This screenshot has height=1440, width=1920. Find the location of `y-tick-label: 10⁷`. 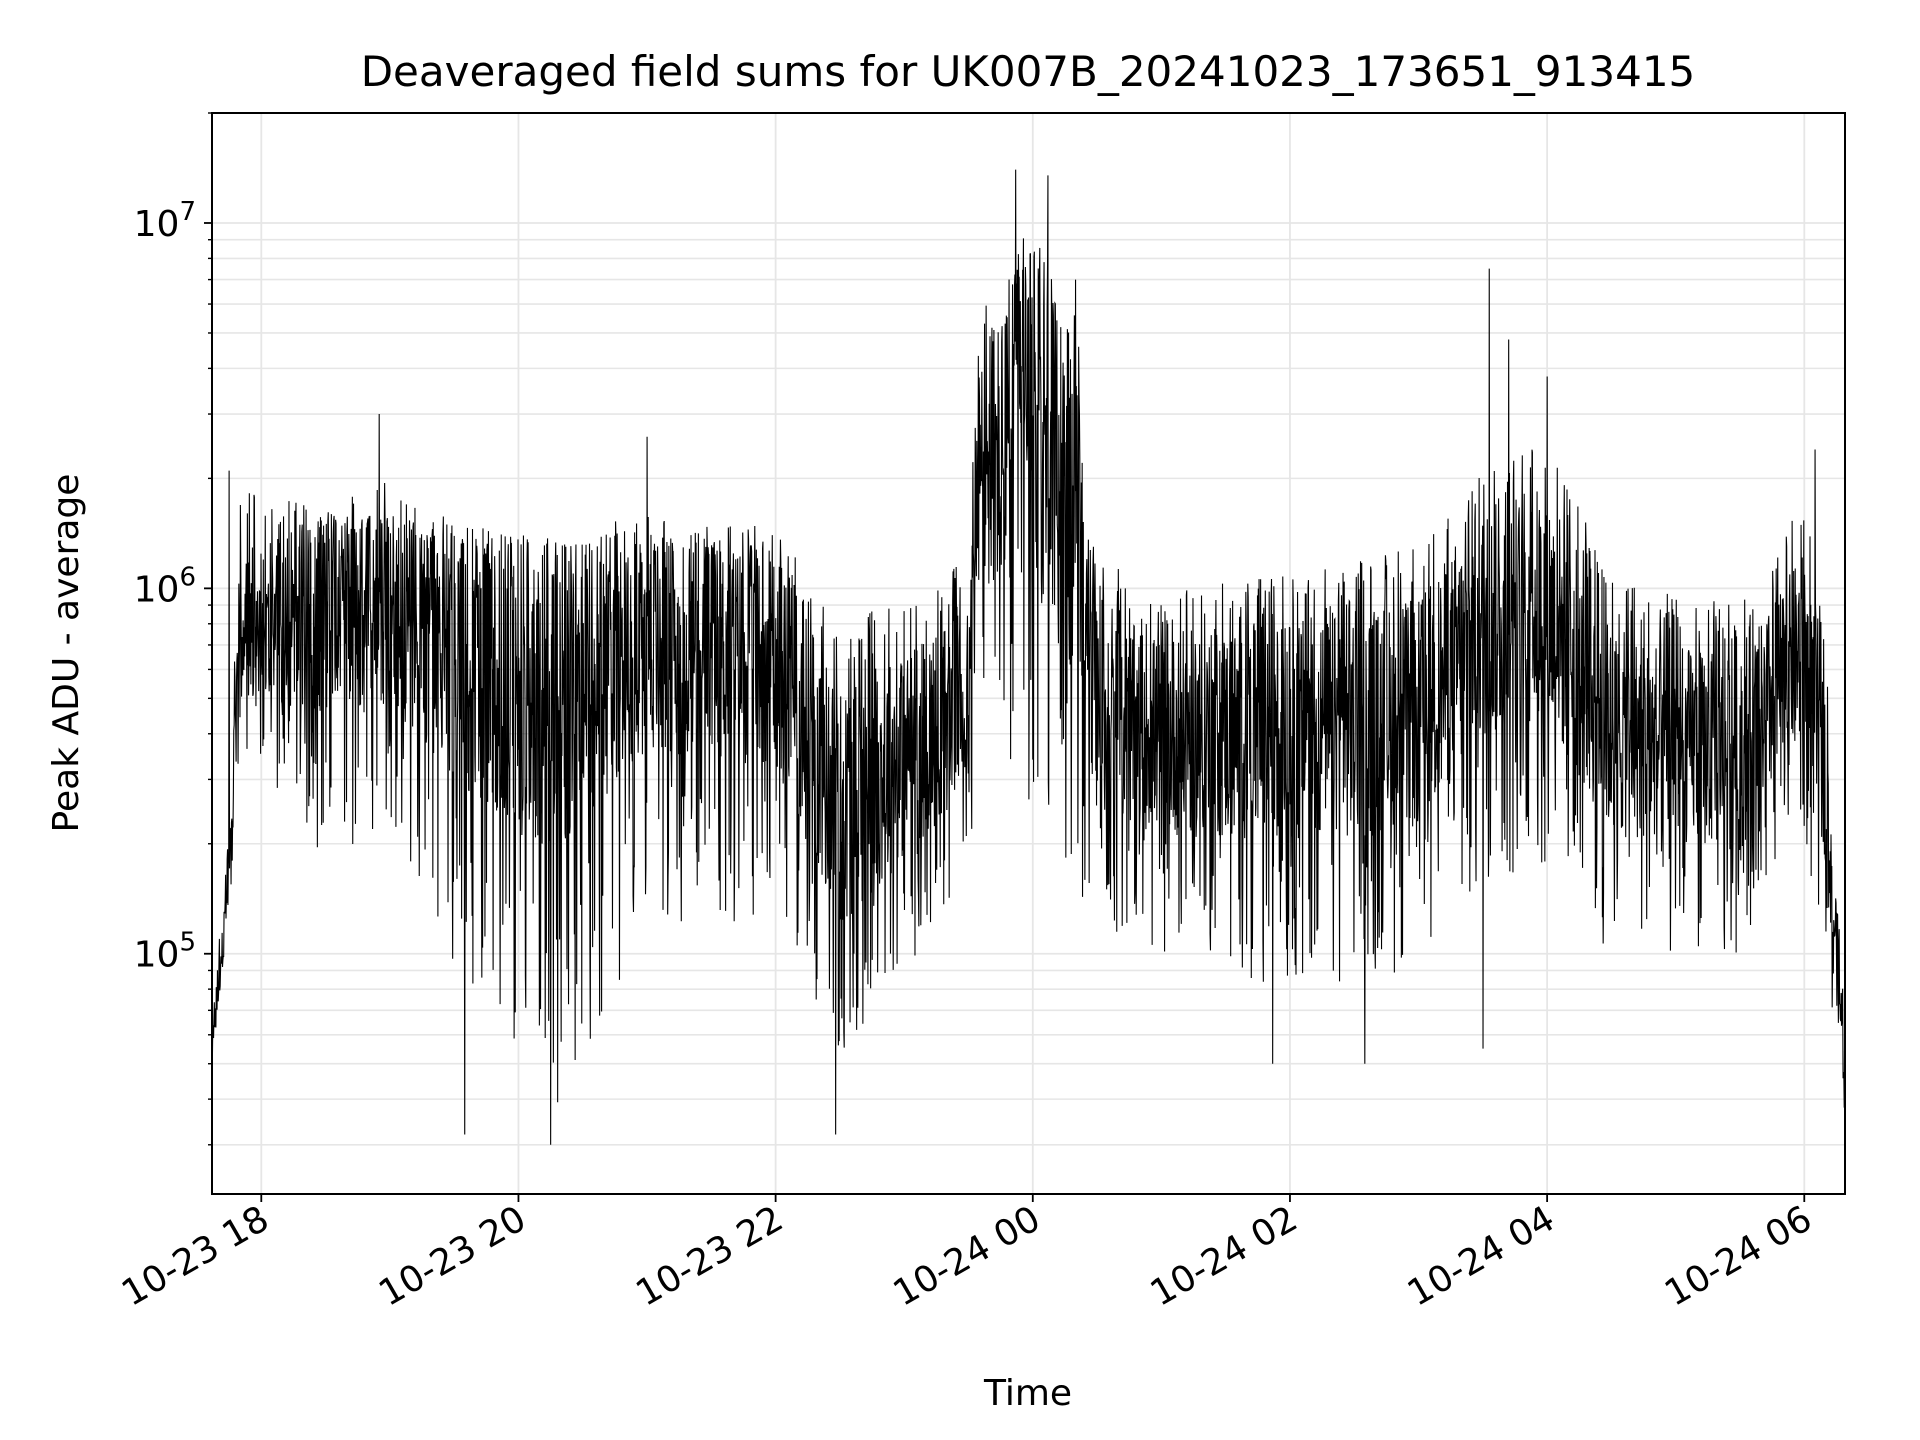

y-tick-label: 10⁷ is located at coordinates (165, 221).